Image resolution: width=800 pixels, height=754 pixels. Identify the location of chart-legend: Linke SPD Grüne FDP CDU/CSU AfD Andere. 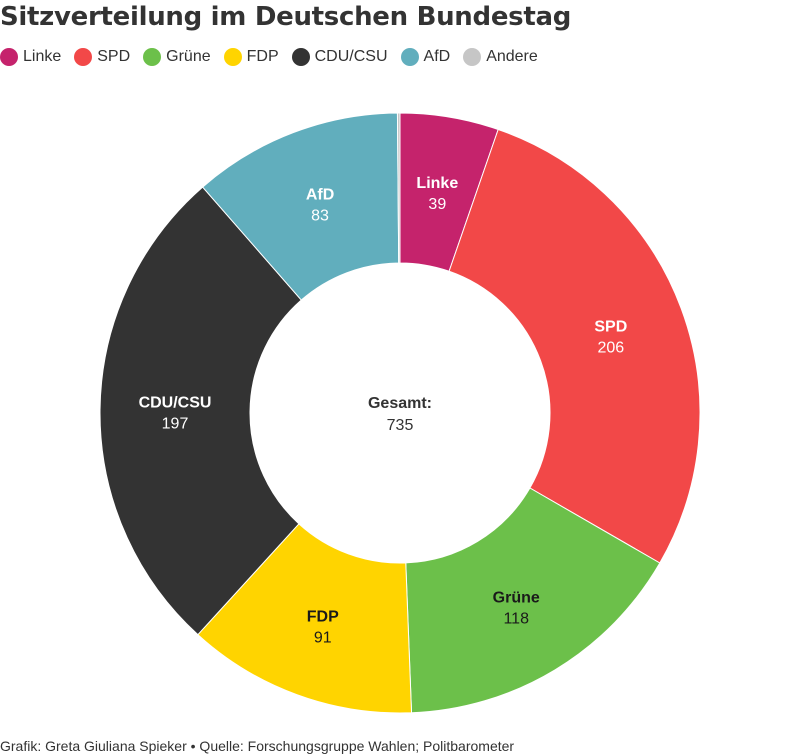
(275, 57).